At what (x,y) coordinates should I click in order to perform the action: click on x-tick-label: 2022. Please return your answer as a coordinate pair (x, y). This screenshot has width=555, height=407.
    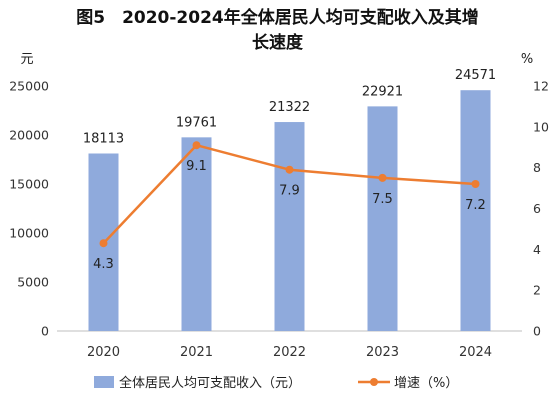
    Looking at the image, I should click on (289, 352).